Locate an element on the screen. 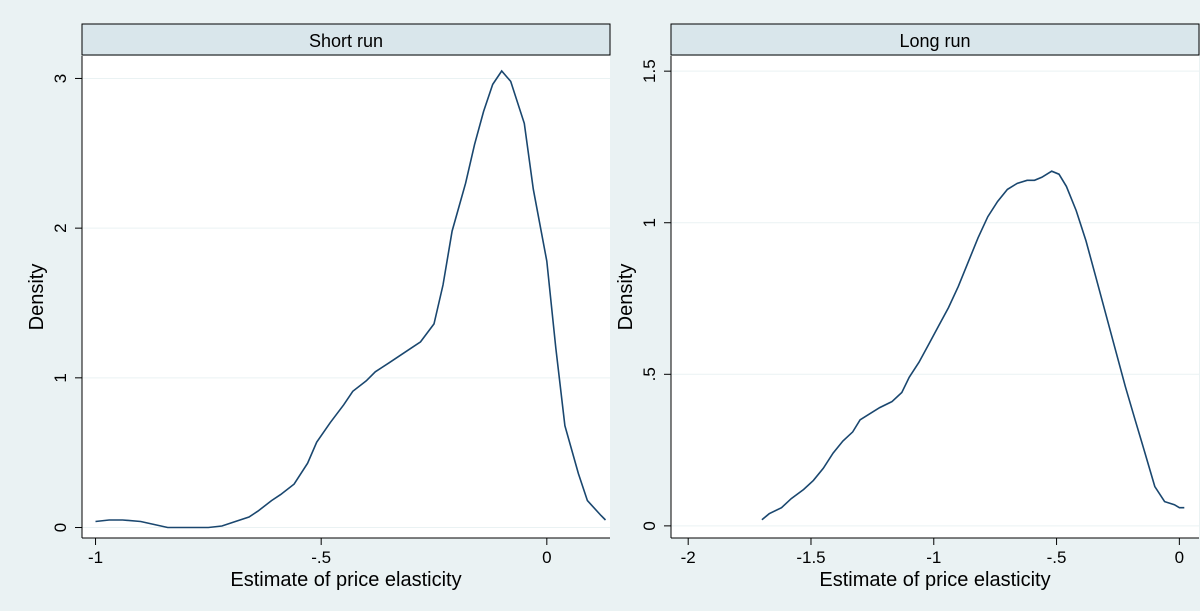 The image size is (1200, 611). y-tick-label: 1.5 is located at coordinates (649, 71).